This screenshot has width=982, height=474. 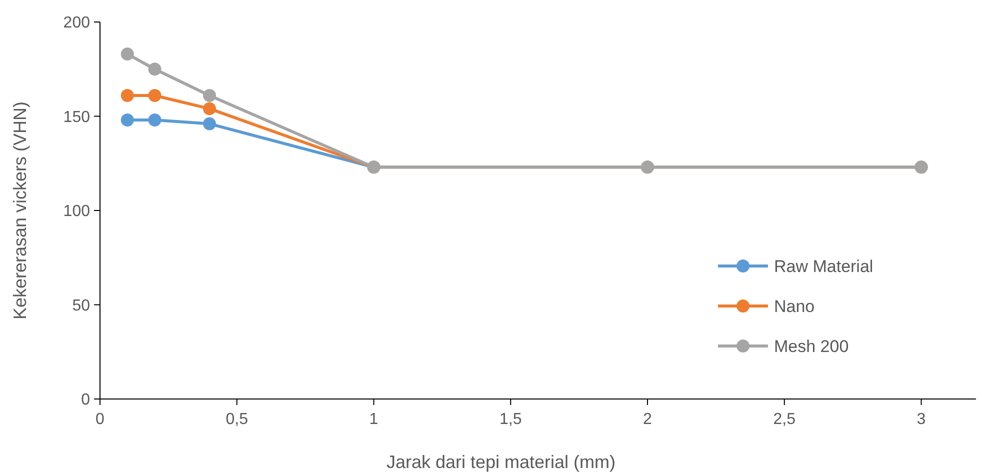 I want to click on x-tick-label: 1, so click(x=373, y=419).